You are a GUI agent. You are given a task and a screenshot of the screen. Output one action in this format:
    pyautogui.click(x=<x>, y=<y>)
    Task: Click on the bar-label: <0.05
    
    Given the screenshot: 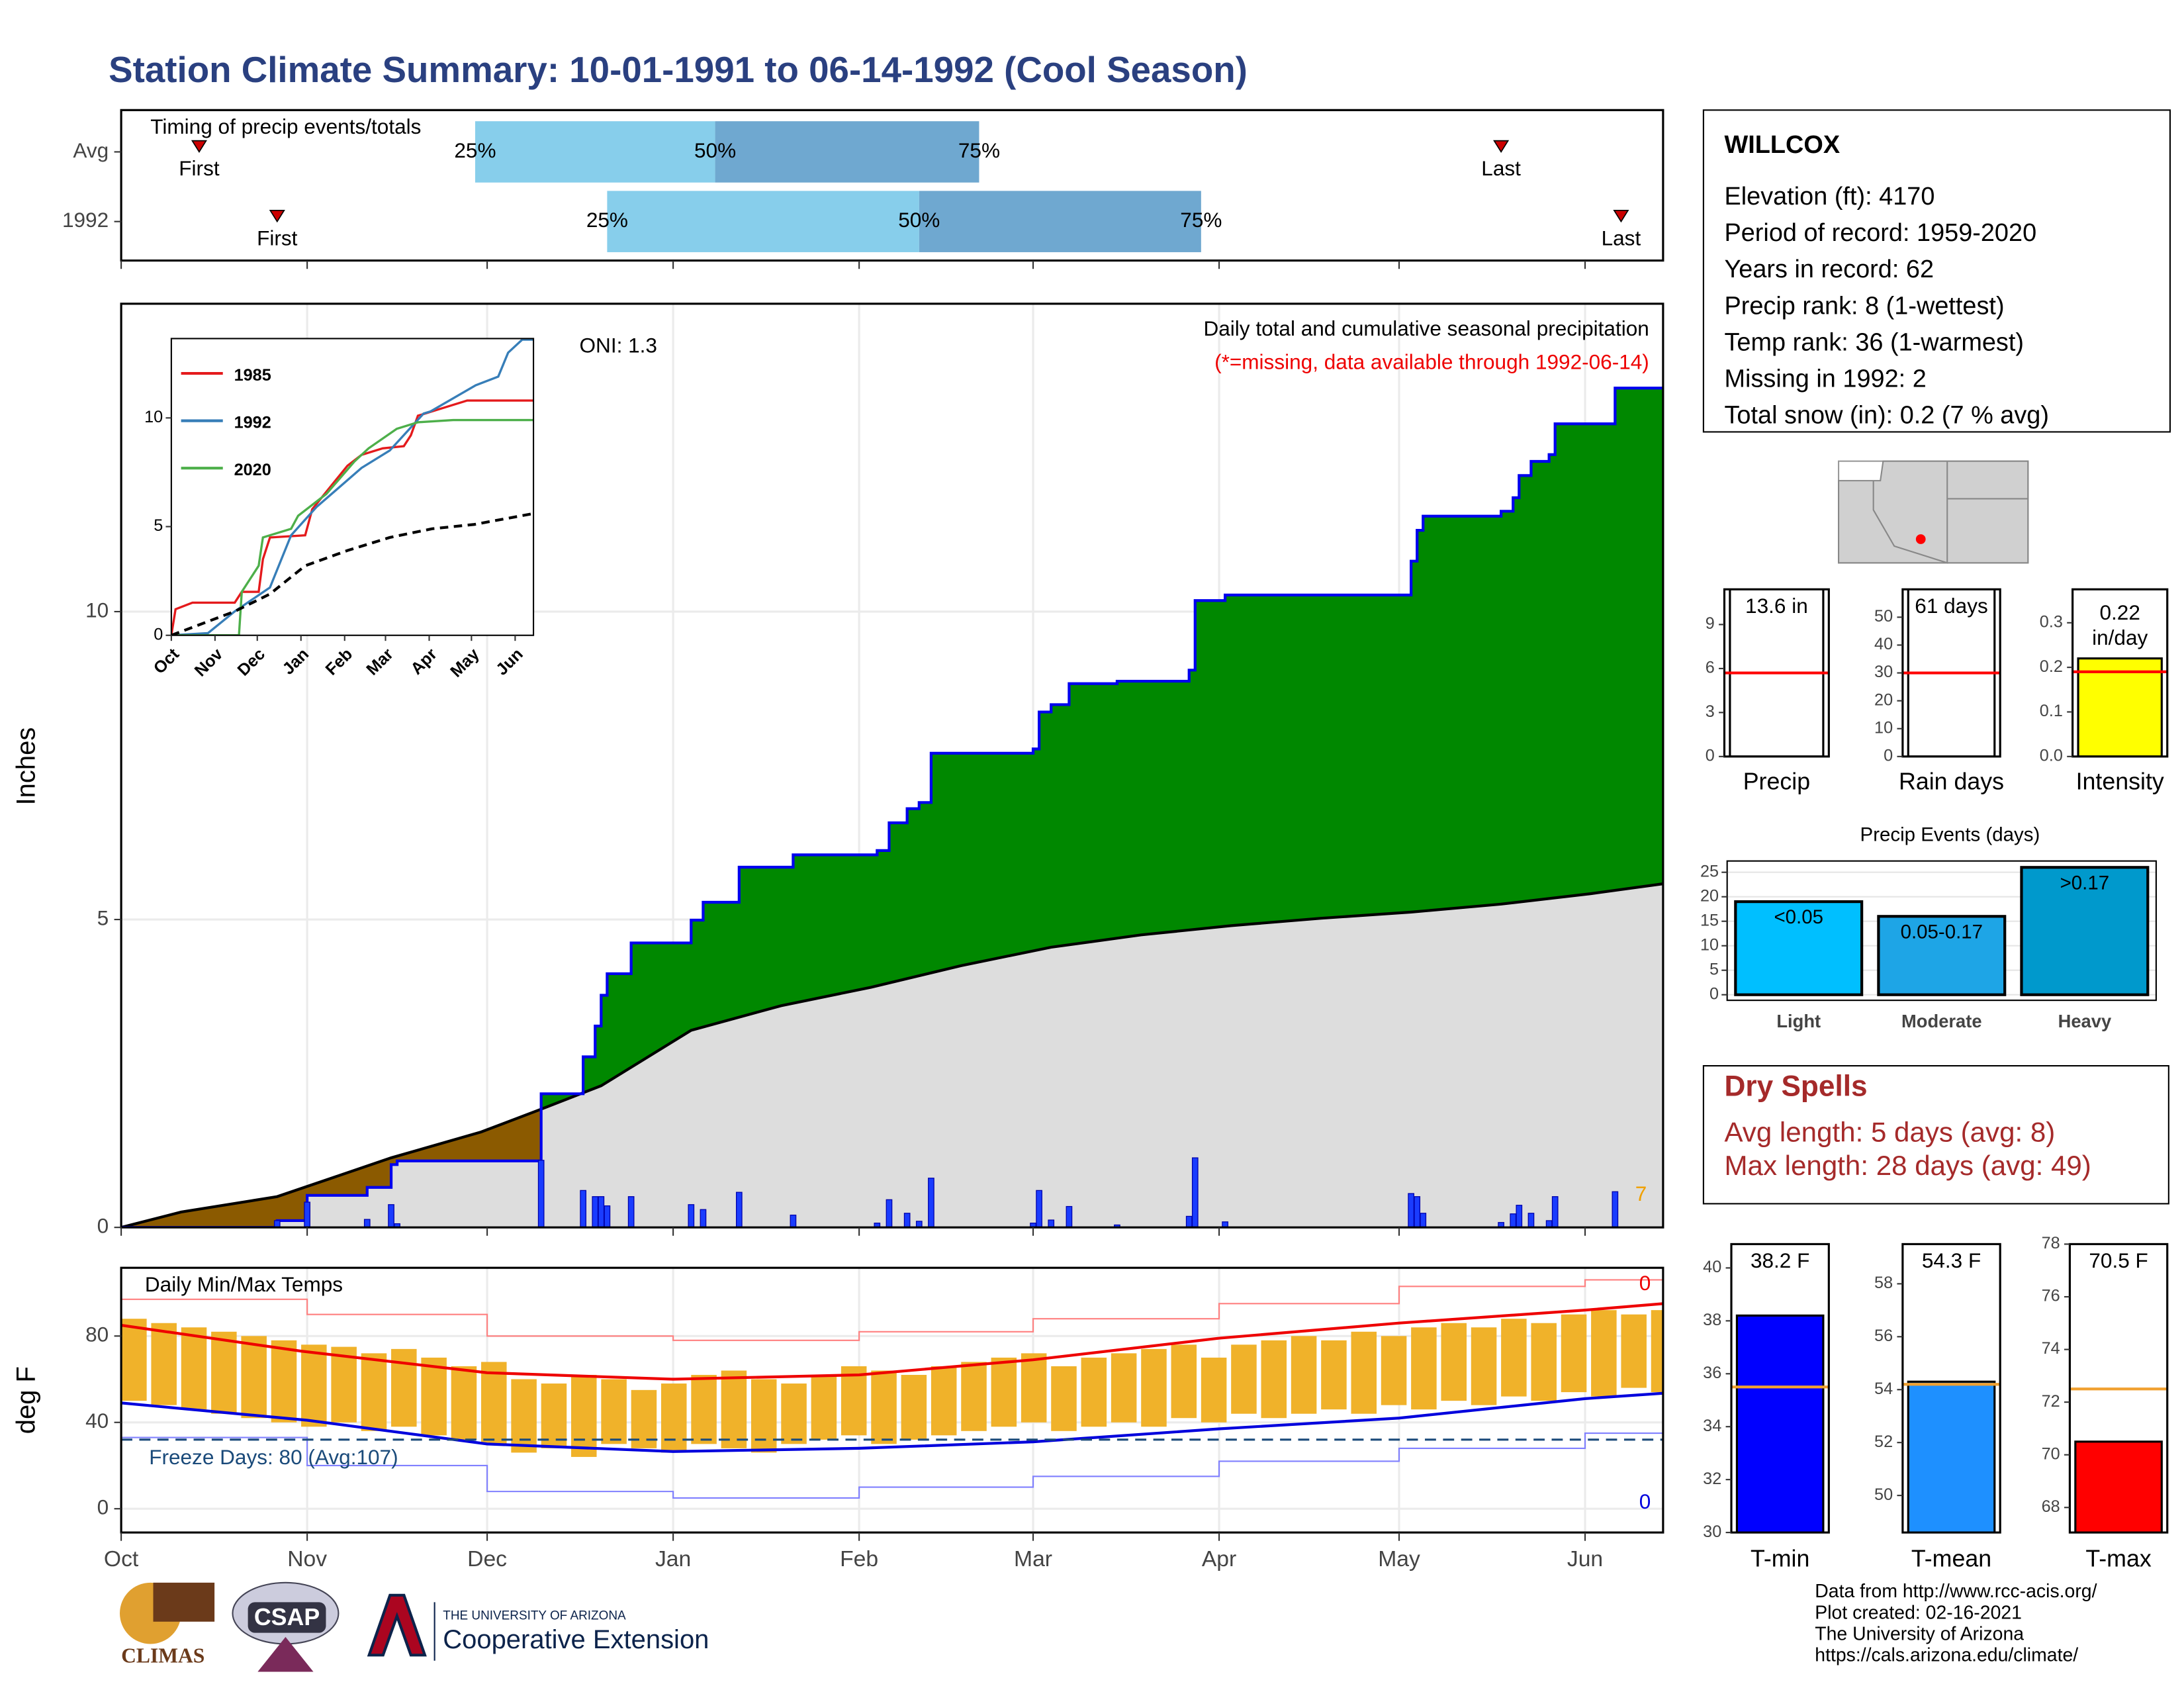 What is the action you would take?
    pyautogui.click(x=1798, y=917)
    